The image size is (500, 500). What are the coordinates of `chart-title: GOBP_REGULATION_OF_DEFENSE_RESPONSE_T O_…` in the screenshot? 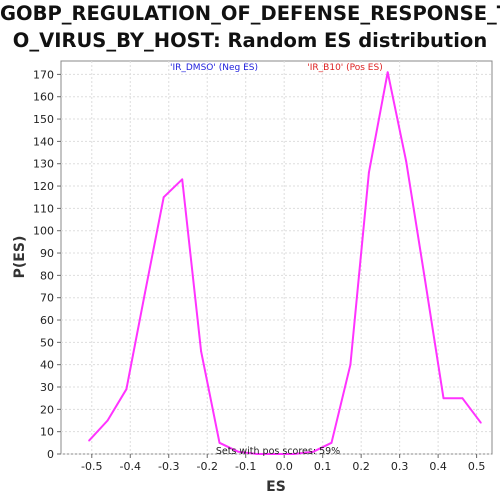 It's located at (250, 27).